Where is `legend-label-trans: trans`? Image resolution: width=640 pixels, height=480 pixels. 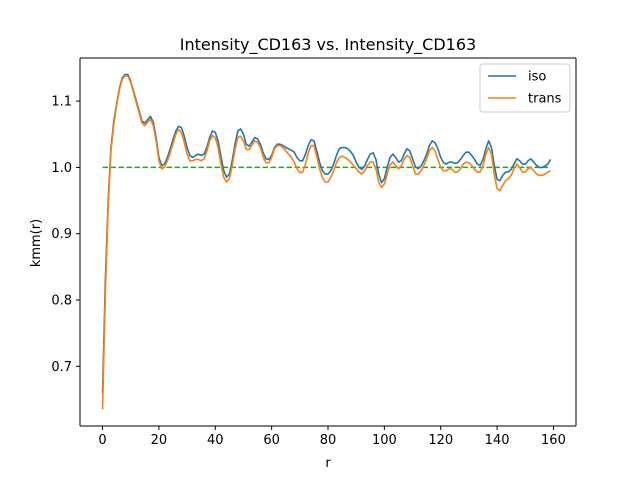 legend-label-trans: trans is located at coordinates (545, 99).